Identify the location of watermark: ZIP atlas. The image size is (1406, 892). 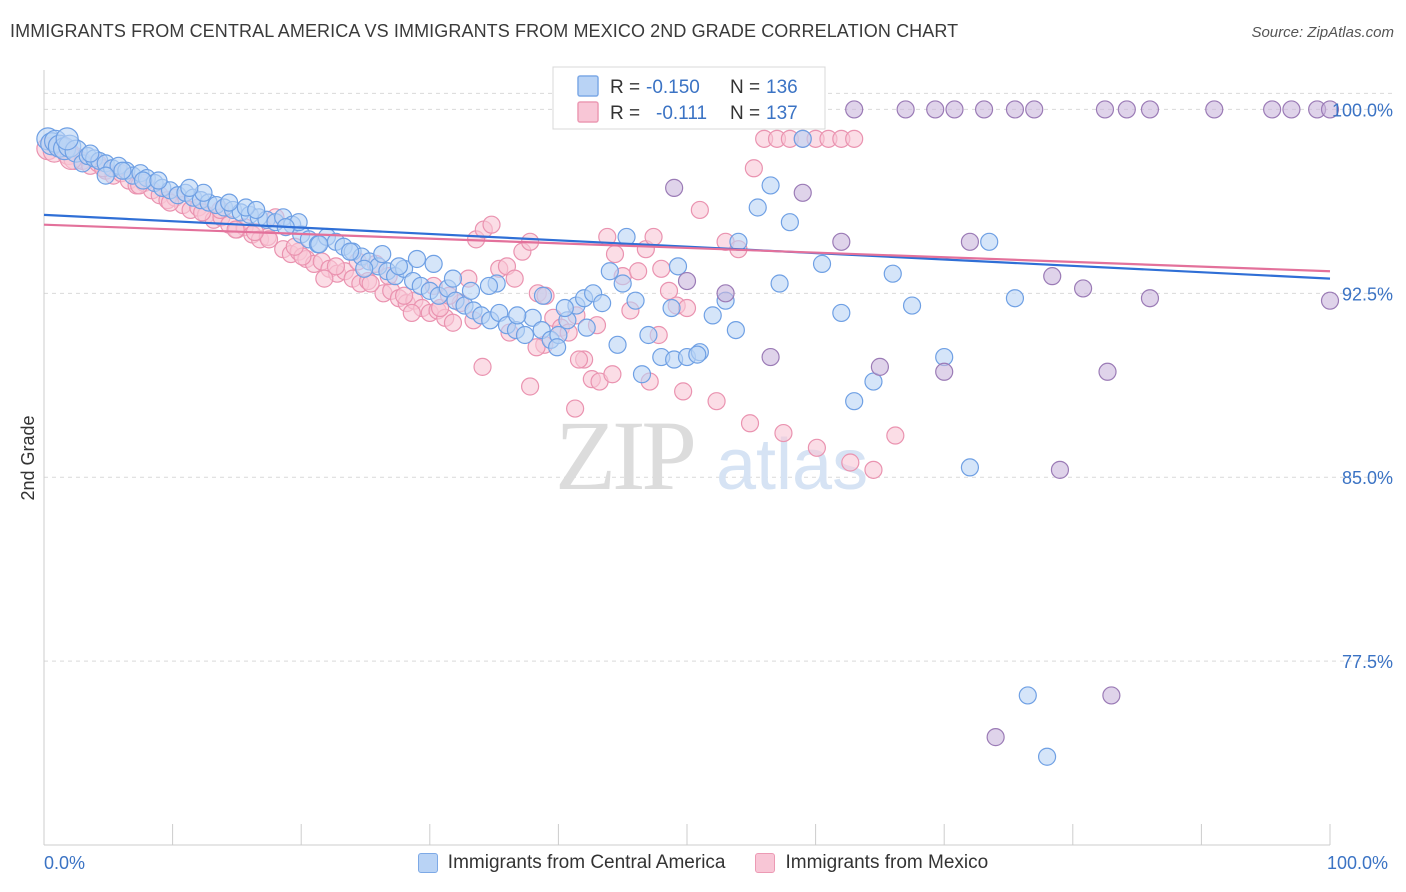
(711, 455).